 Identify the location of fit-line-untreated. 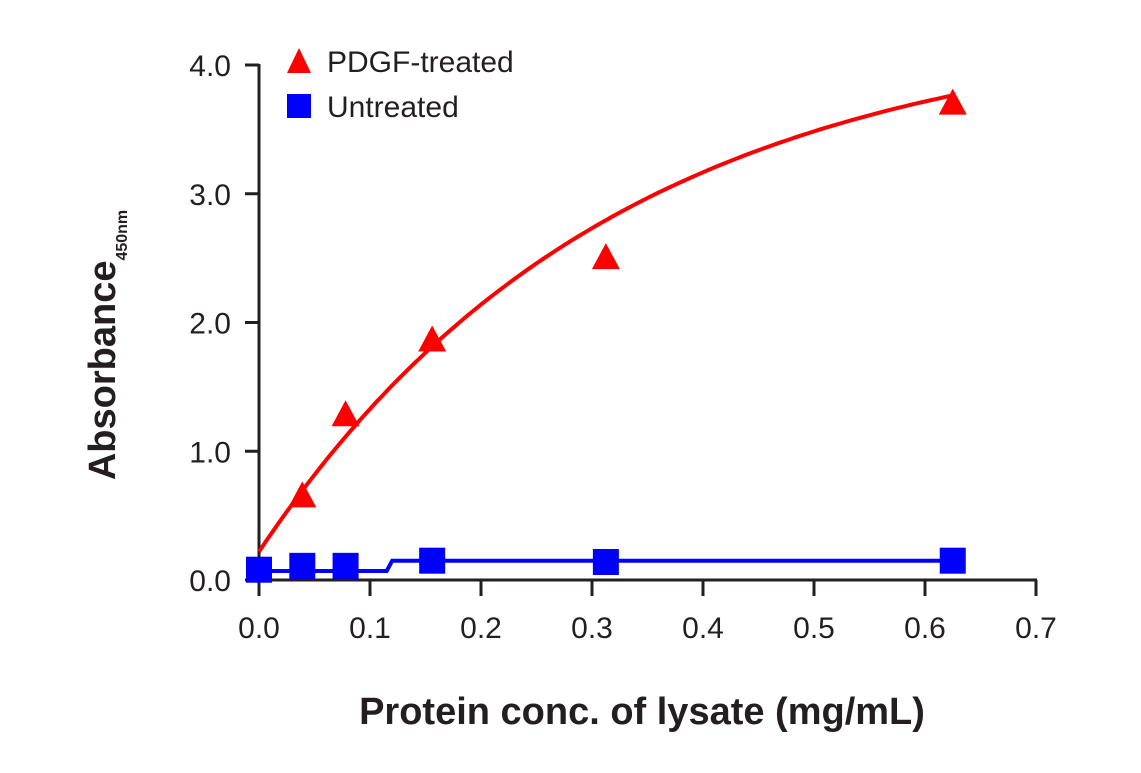
(606, 565).